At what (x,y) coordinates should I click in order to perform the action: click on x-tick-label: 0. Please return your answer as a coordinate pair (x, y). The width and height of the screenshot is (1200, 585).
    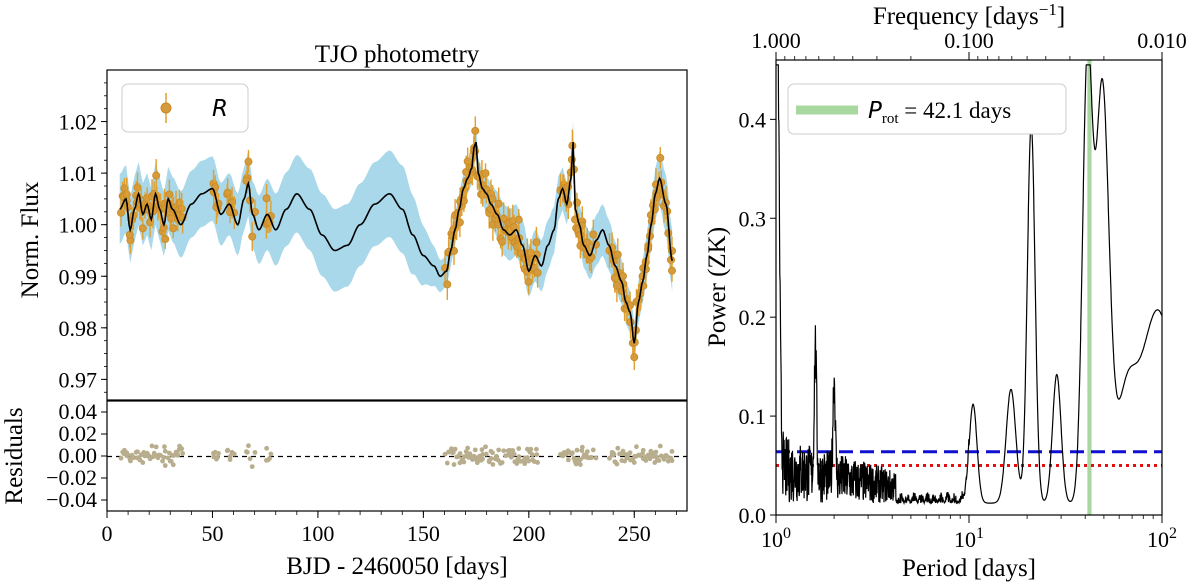
    Looking at the image, I should click on (107, 533).